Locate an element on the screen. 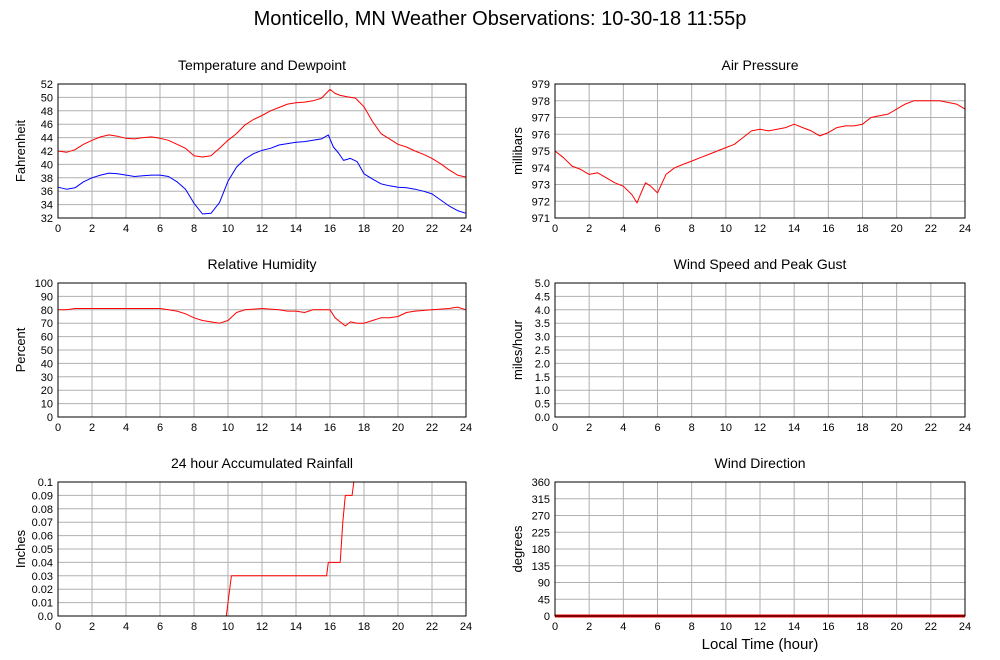  y-tick-label: 0.04 is located at coordinates (42, 563).